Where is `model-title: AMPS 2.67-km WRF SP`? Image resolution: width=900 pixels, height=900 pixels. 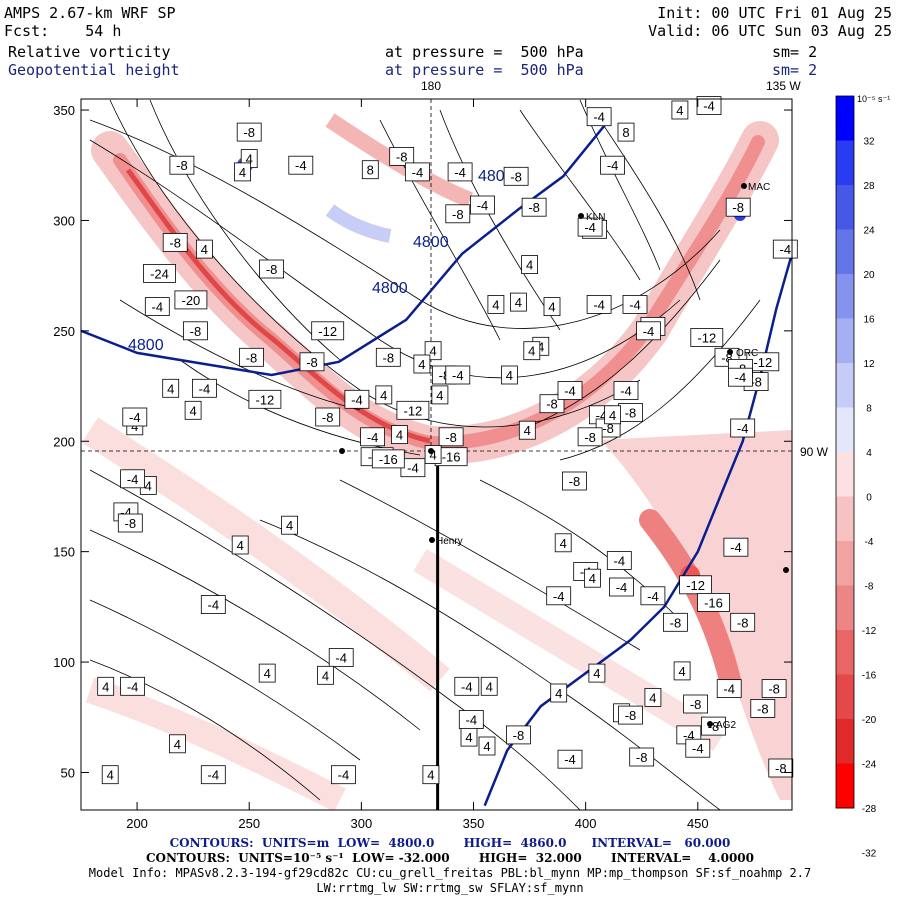 model-title: AMPS 2.67-km WRF SP is located at coordinates (90, 13).